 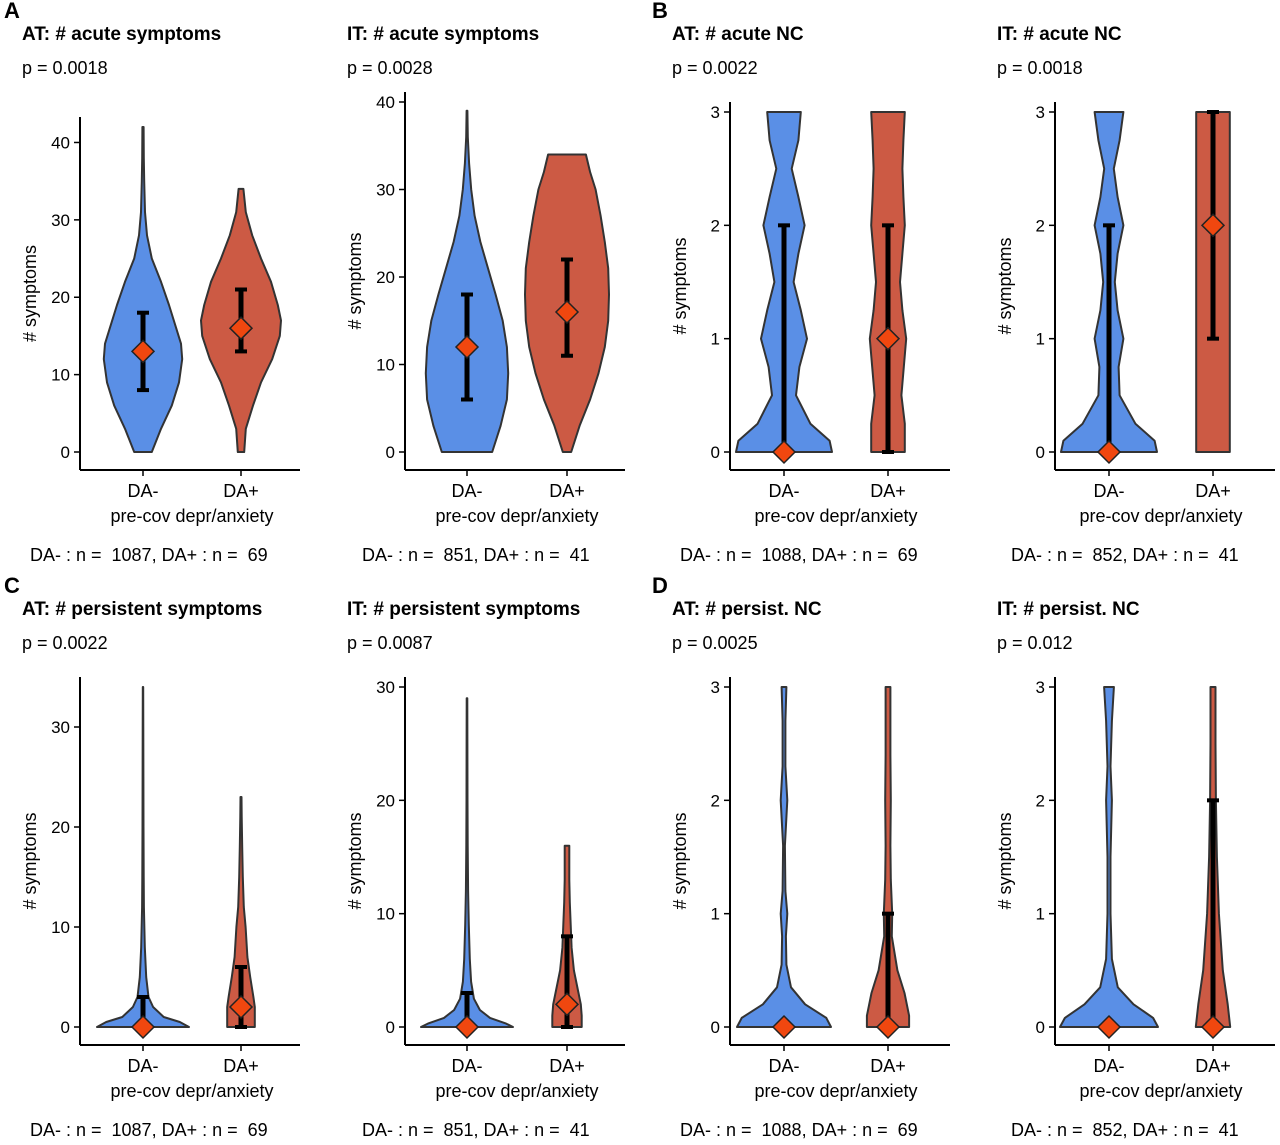 What do you see at coordinates (149, 555) in the screenshot?
I see `sample-size-caption: DA- : n = 1087, DA+ : n = 69` at bounding box center [149, 555].